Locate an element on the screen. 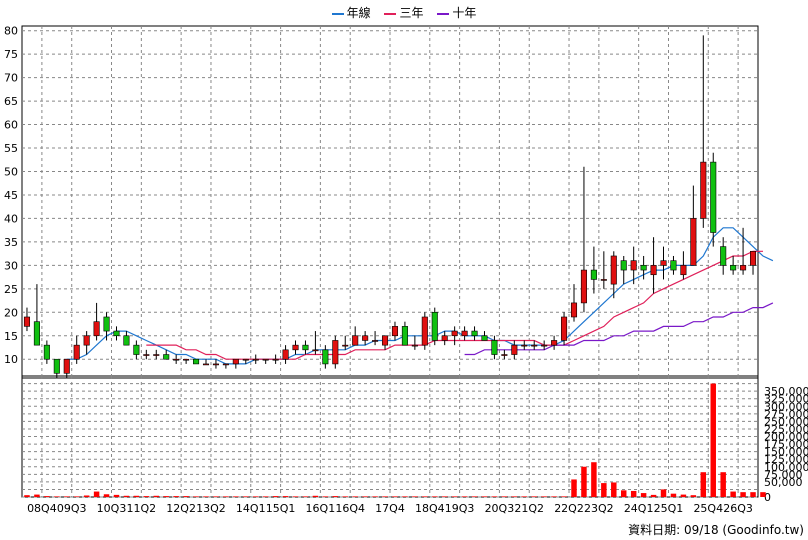  volume-y-tick-label: 50,000 is located at coordinates (783, 482).